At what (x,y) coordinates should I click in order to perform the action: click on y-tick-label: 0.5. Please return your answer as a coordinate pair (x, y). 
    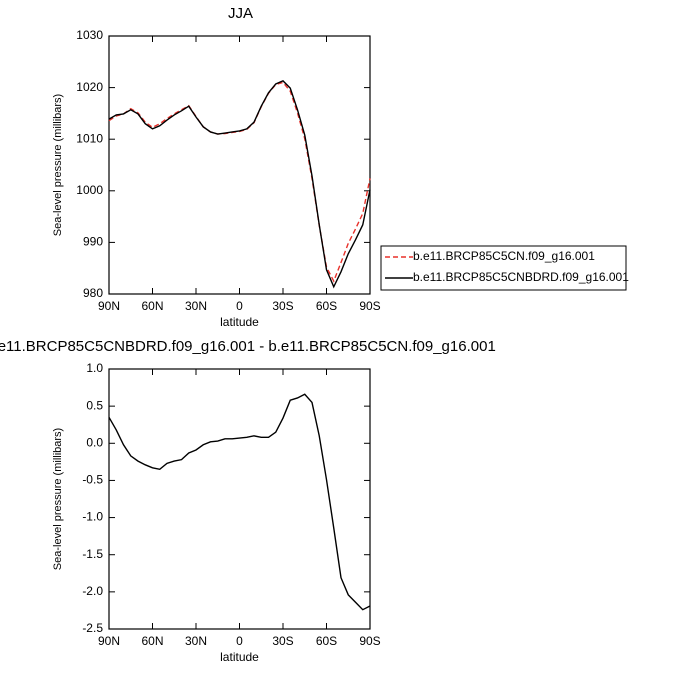
    Looking at the image, I should click on (94, 405).